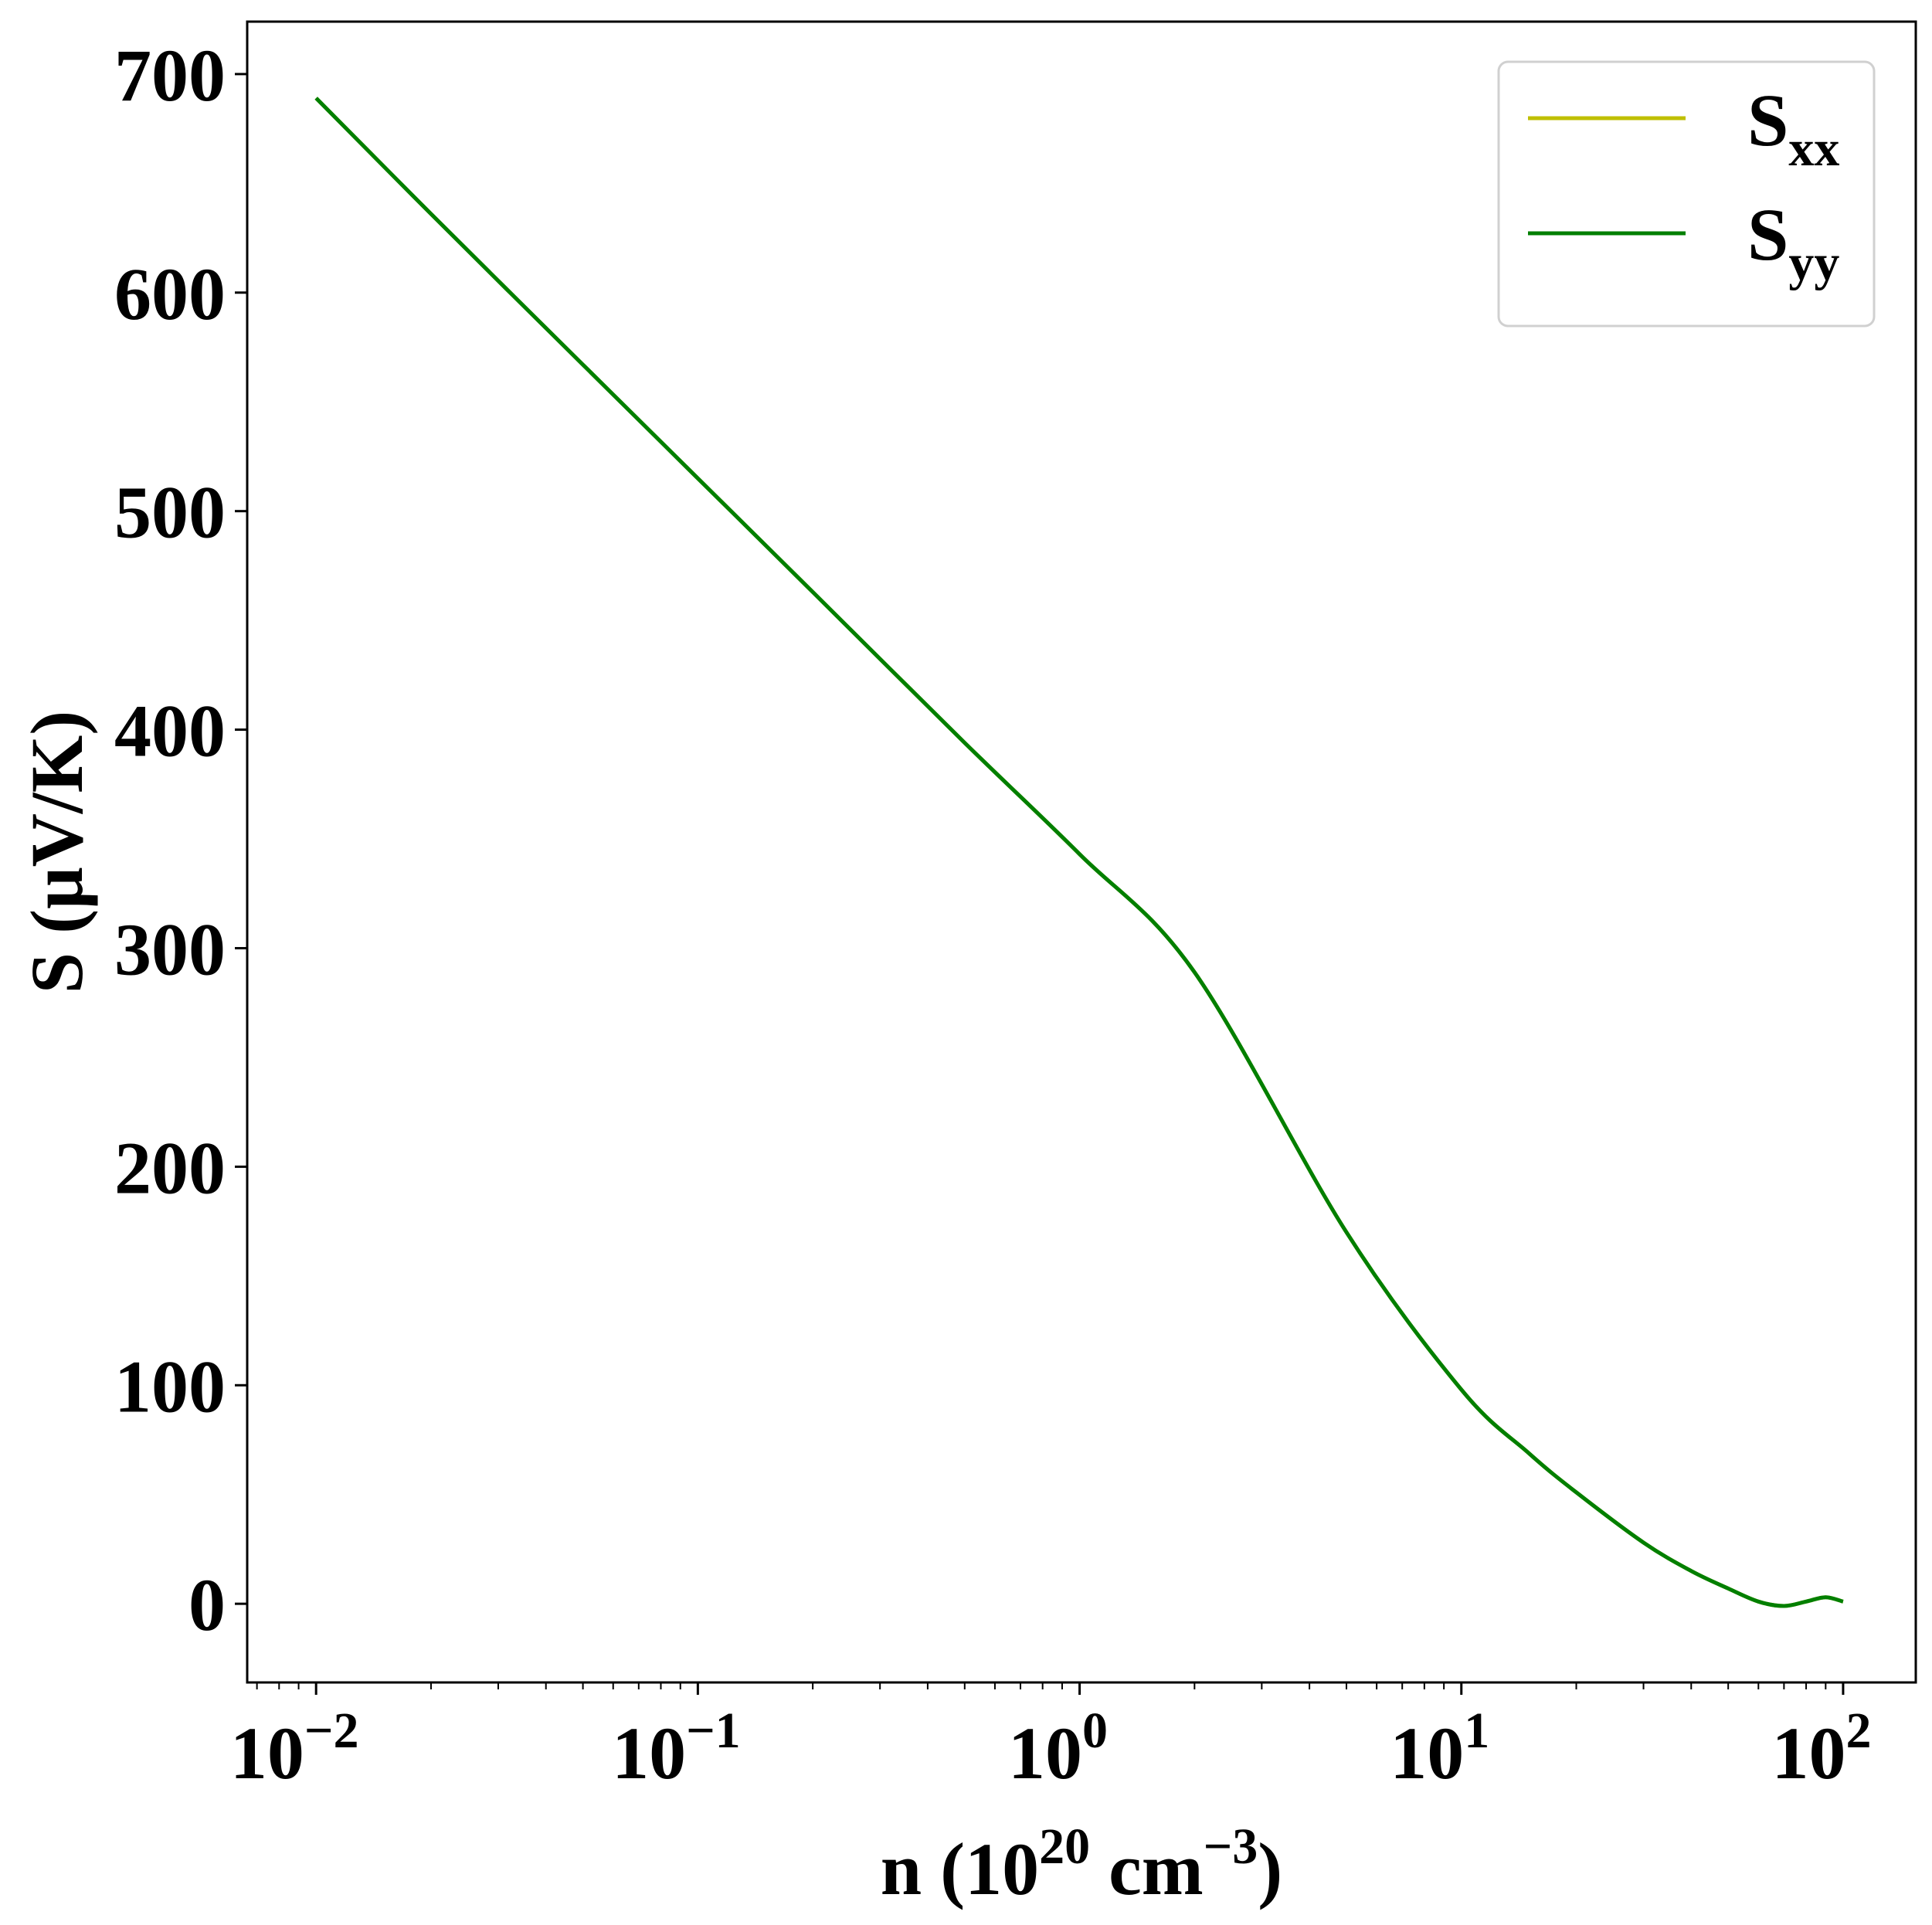  I want to click on y-tick-label: 300, so click(170, 949).